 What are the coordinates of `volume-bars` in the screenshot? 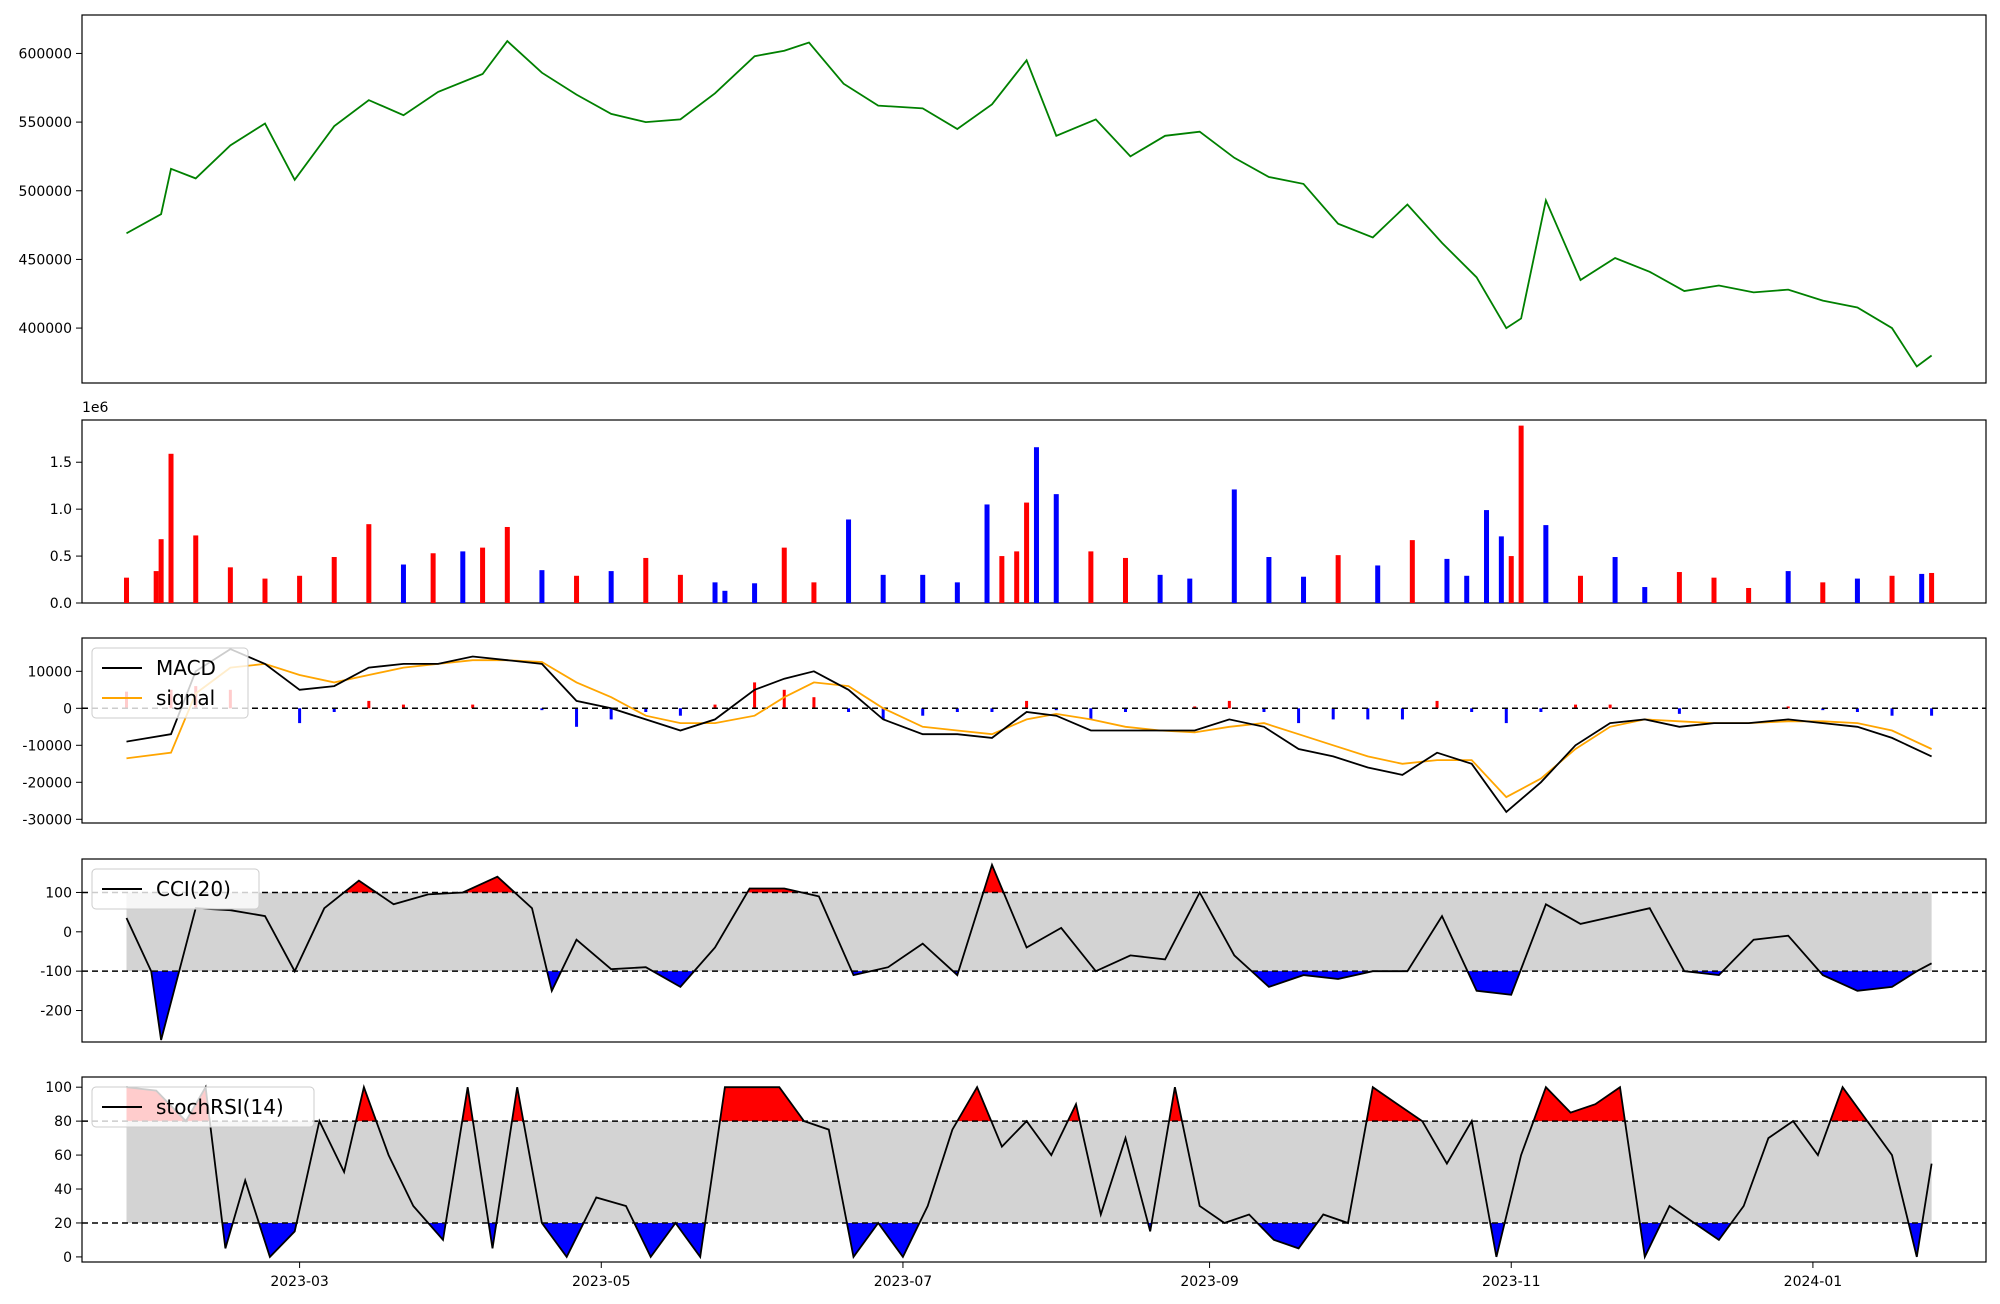 It's located at (1029, 514).